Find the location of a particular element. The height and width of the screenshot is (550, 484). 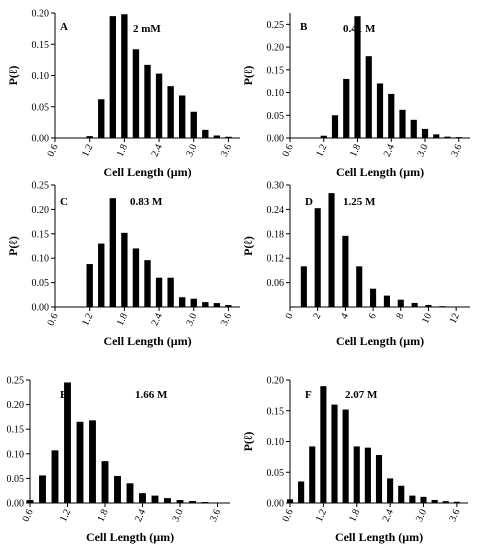

y-tick-label: 0.12 is located at coordinates (276, 259).